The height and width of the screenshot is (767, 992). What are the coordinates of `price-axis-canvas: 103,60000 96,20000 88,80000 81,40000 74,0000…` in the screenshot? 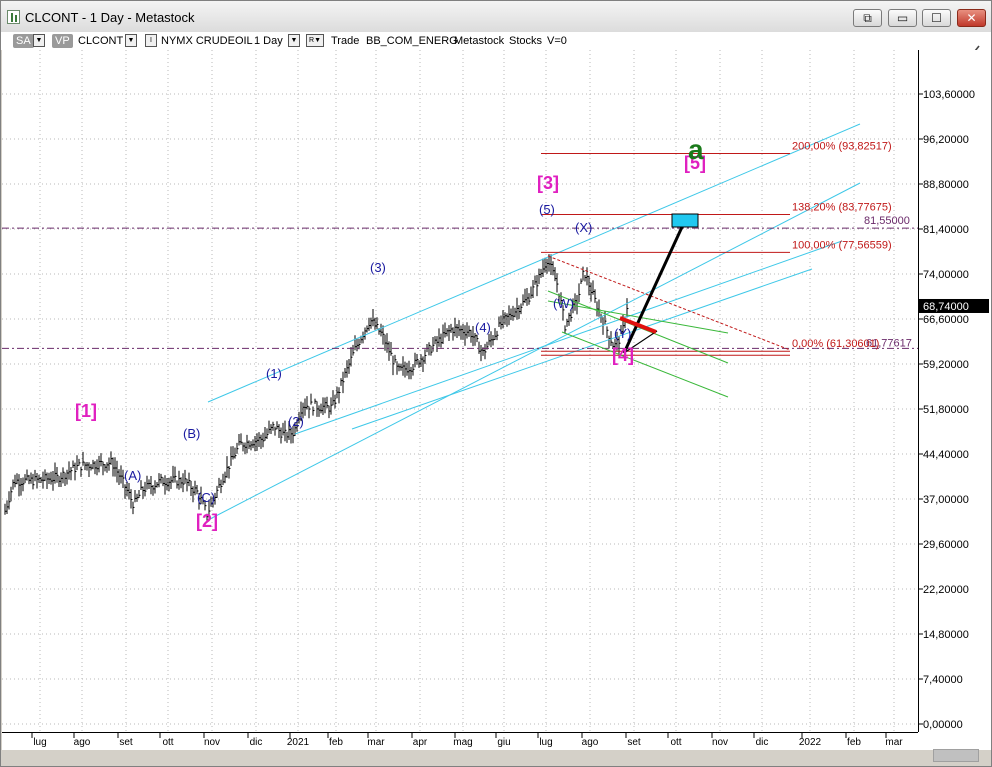 It's located at (954, 410).